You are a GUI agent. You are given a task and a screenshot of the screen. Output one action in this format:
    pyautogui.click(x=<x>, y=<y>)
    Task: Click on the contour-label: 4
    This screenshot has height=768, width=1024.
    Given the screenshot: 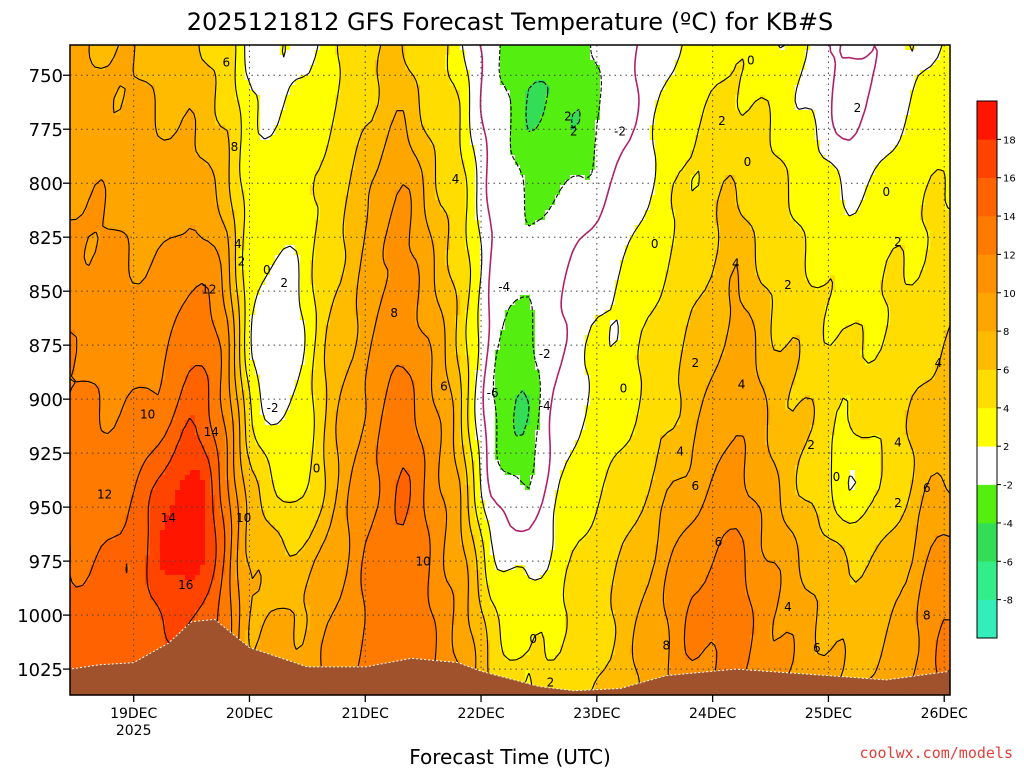 What is the action you would take?
    pyautogui.click(x=939, y=363)
    